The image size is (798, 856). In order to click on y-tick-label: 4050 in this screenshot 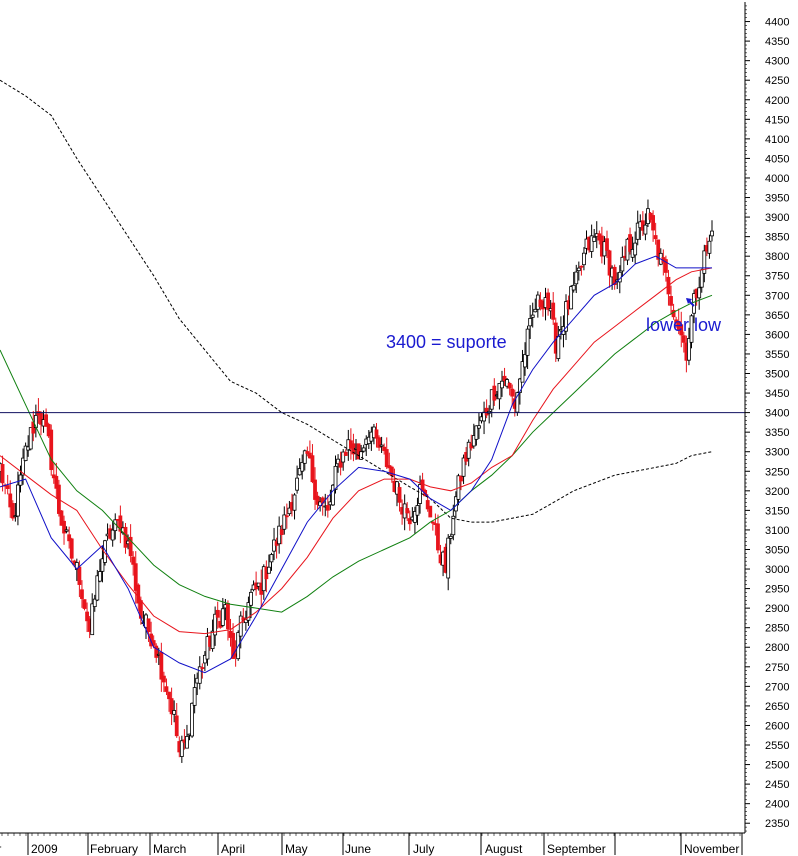, I will do `click(777, 159)`.